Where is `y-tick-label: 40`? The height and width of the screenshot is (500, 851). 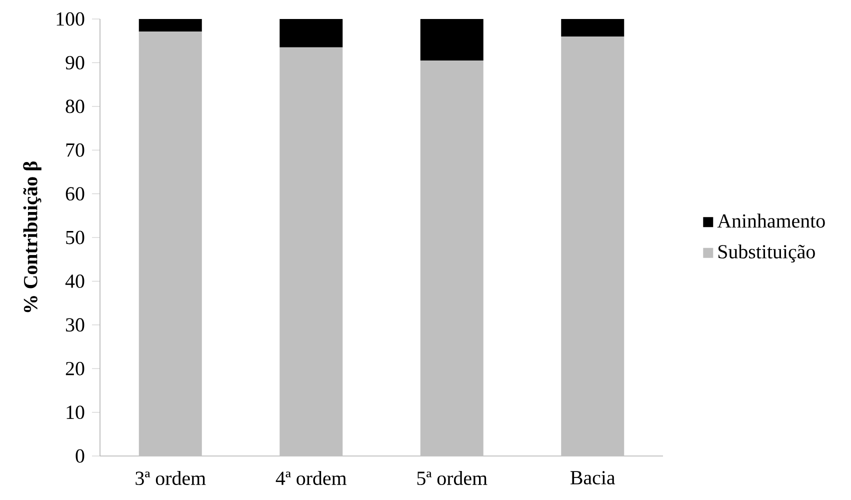 y-tick-label: 40 is located at coordinates (74, 281).